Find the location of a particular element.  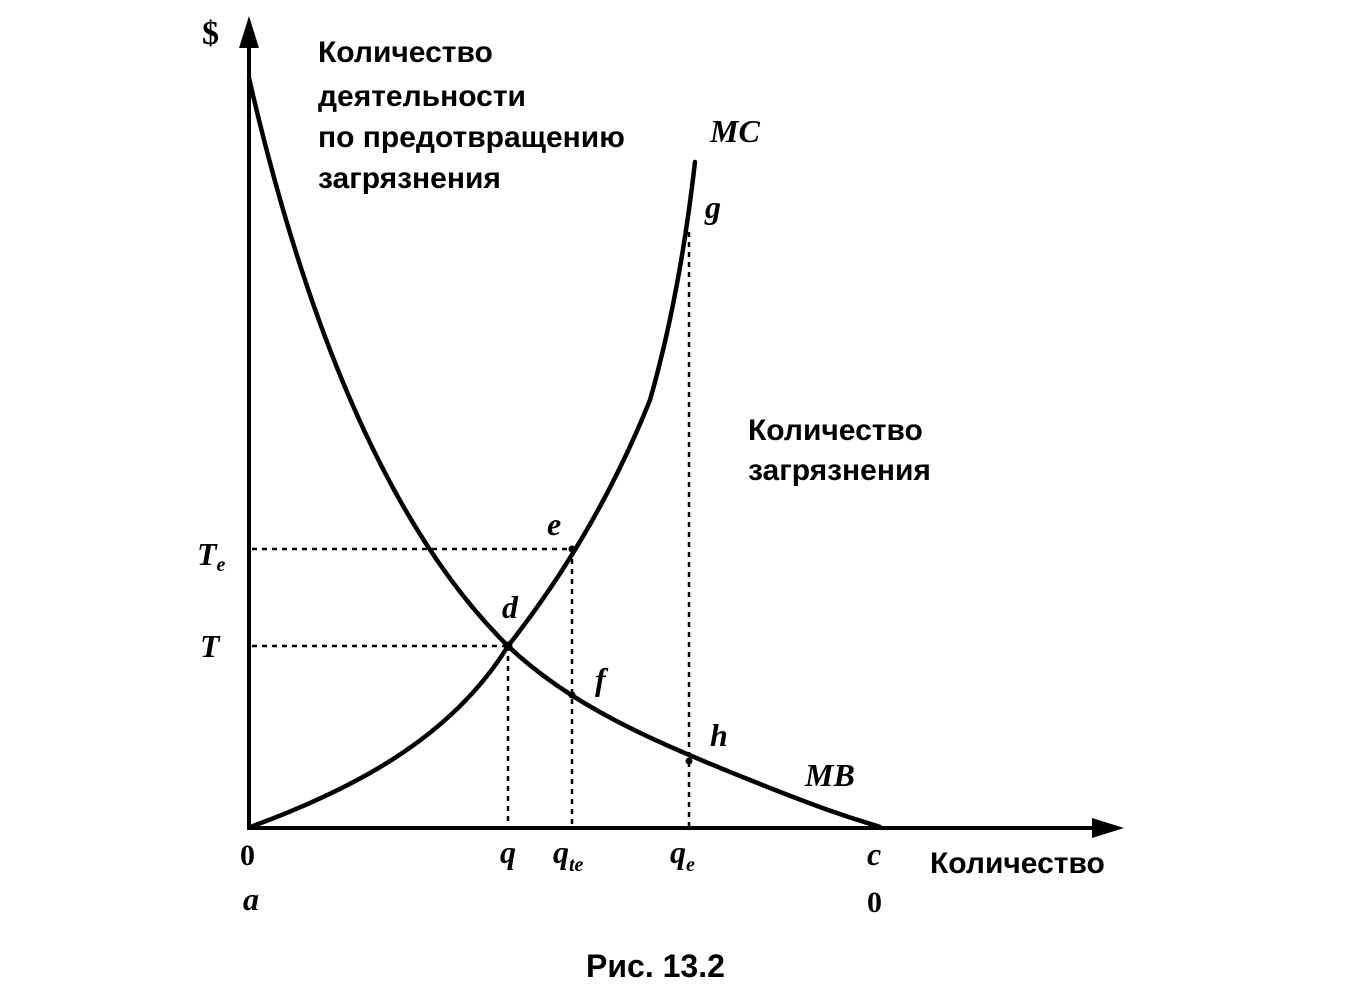

qte-tick-sub: te is located at coordinates (576, 865).